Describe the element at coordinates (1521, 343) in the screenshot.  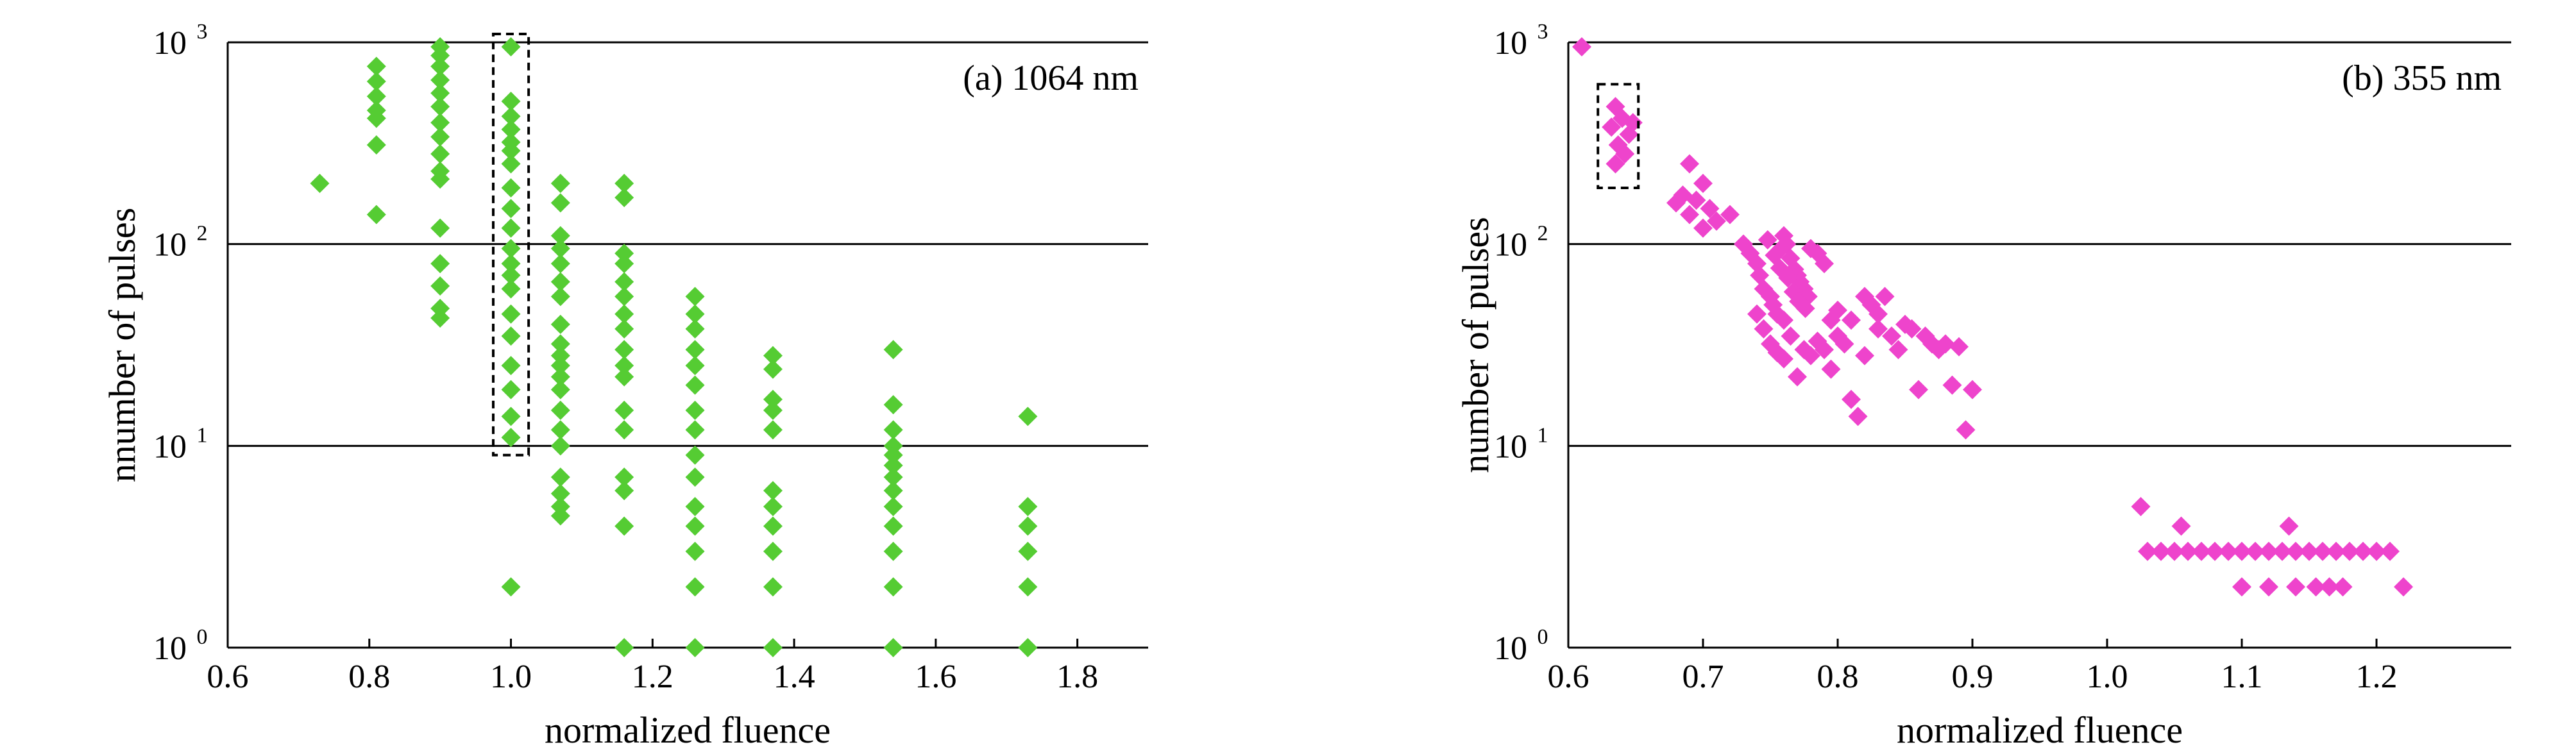
I see `panel-b-y-ticks: 10 0 10 1 10 2 10 3` at that location.